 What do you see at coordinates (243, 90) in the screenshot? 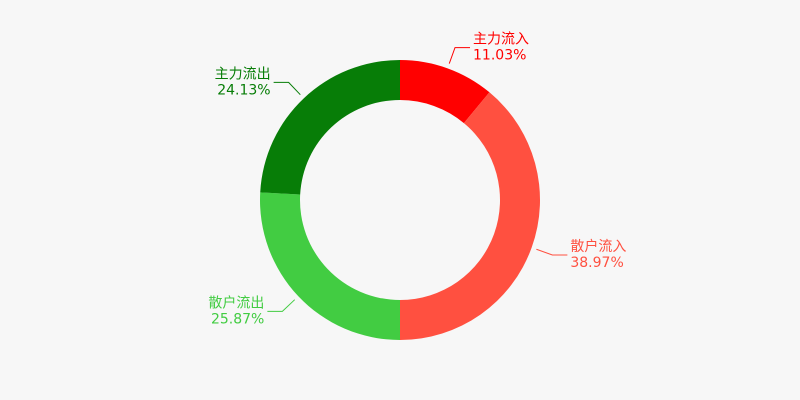
I see `slice-value-label: 24.13%` at bounding box center [243, 90].